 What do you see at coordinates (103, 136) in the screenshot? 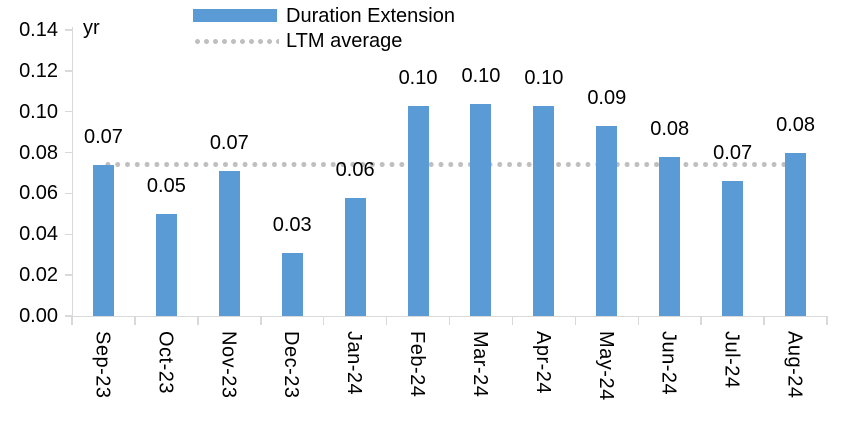
I see `bar-value-label-sep-23: 0.07` at bounding box center [103, 136].